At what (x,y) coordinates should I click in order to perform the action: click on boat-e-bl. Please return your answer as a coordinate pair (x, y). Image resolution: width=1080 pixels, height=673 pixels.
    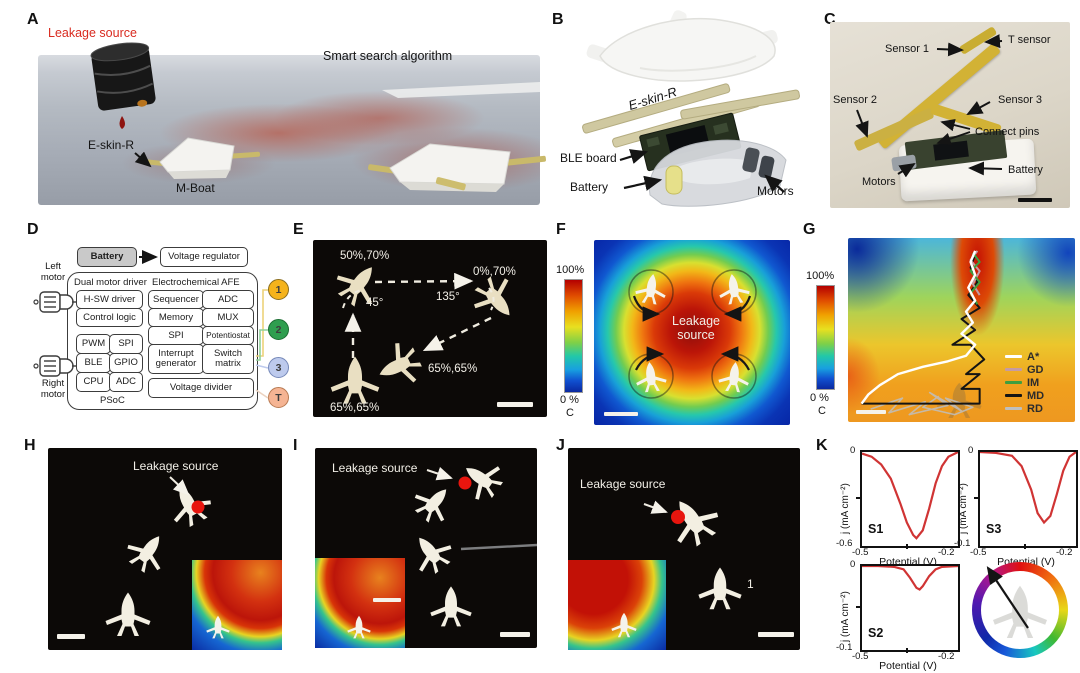
    Looking at the image, I should click on (355, 380).